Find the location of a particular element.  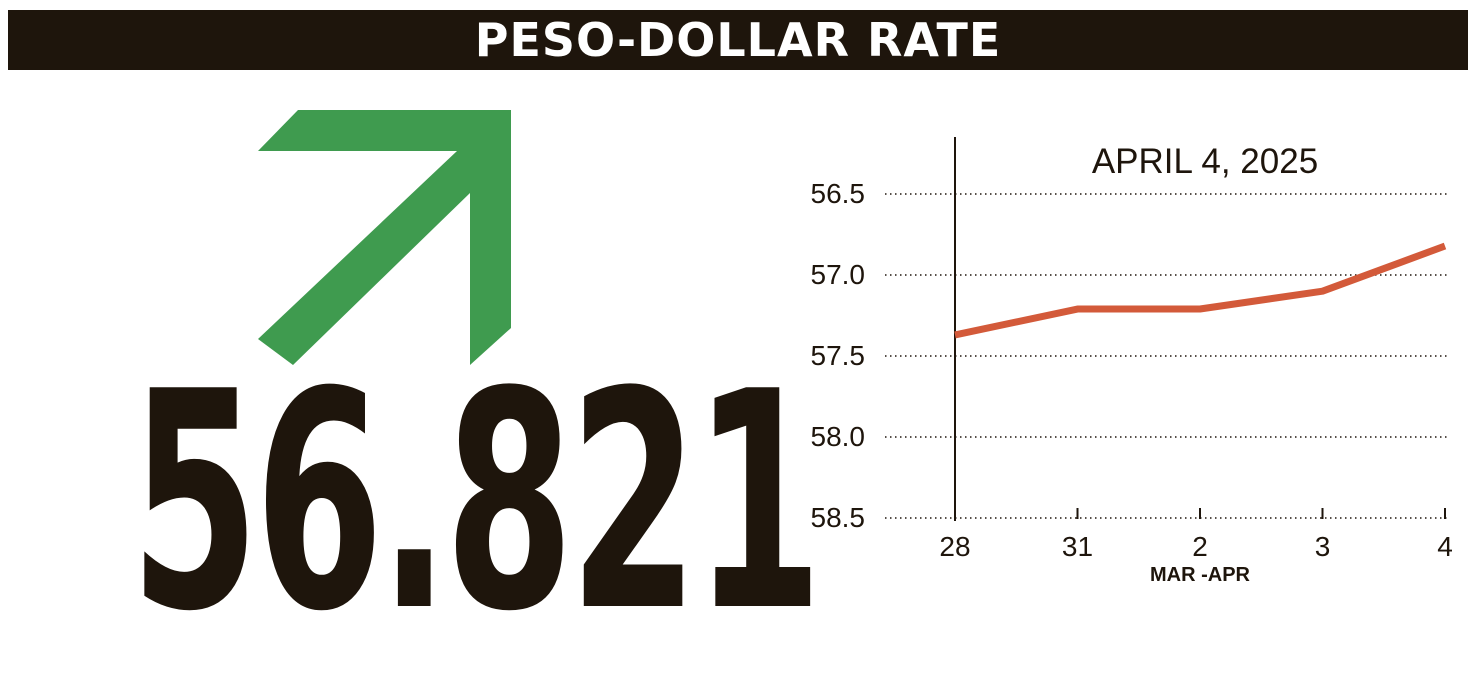

arrow-up-right-icon is located at coordinates (382, 237).